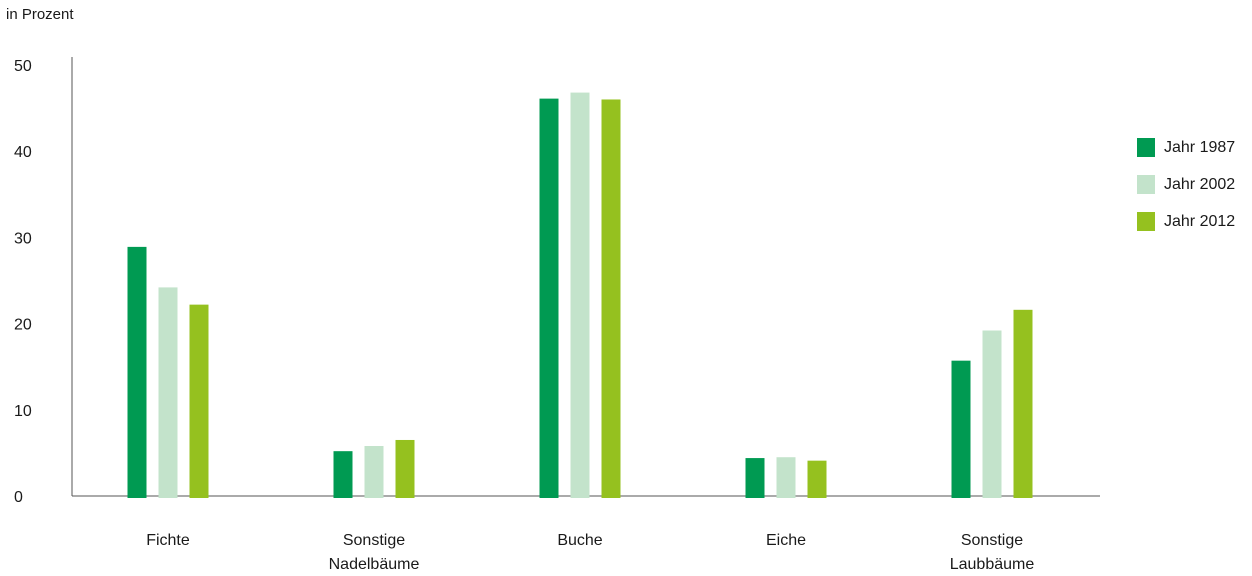 This screenshot has height=576, width=1252. Describe the element at coordinates (23, 411) in the screenshot. I see `y-tick-label: 10` at that location.